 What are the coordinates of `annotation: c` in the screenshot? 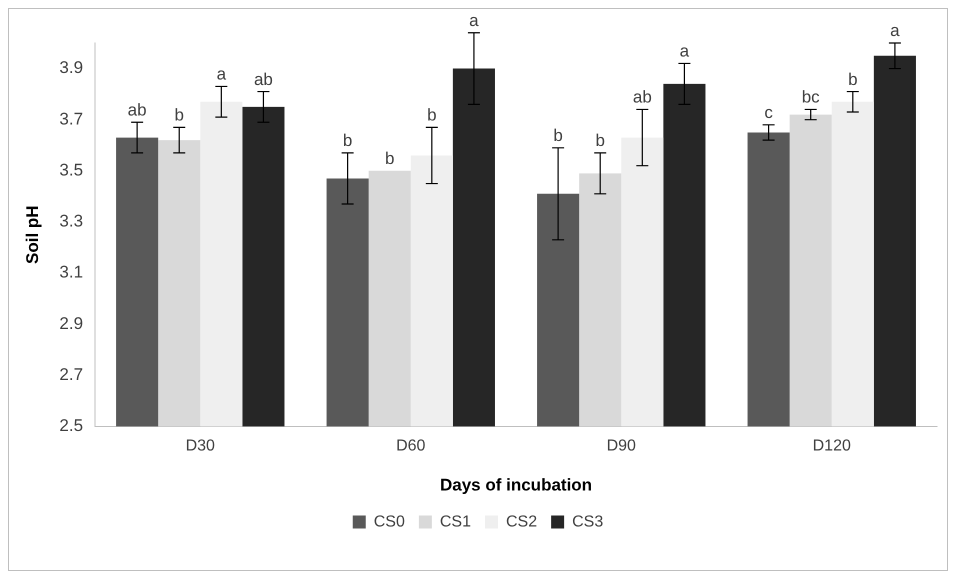 It's located at (769, 112).